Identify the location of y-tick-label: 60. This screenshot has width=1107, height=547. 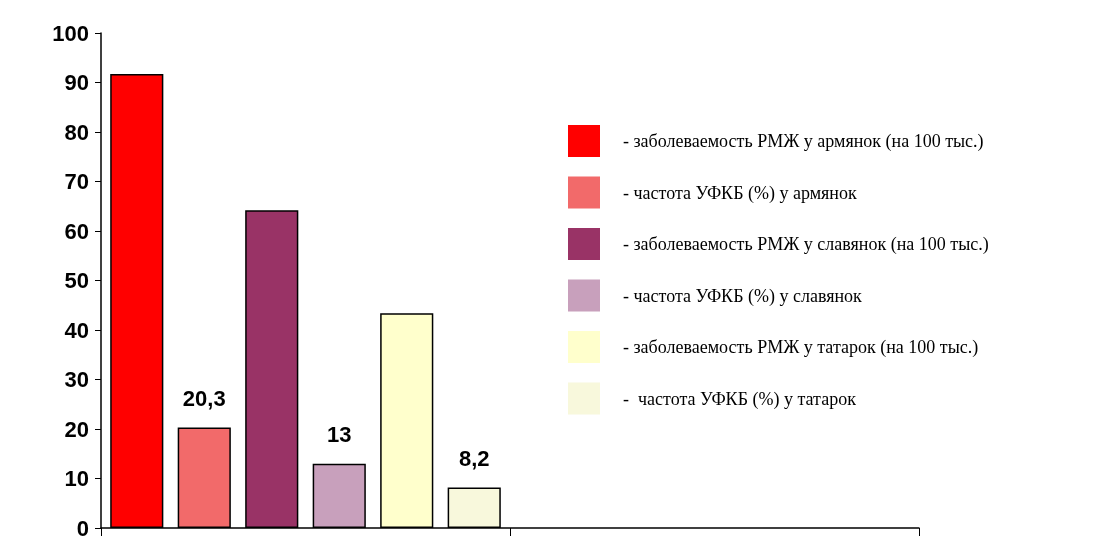
(76, 231).